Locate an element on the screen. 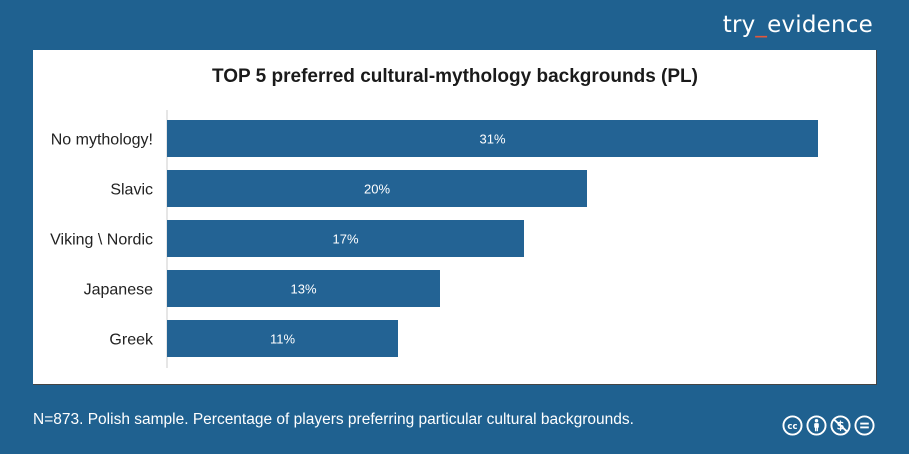 This screenshot has height=454, width=909. data-label: 31% is located at coordinates (492, 139).